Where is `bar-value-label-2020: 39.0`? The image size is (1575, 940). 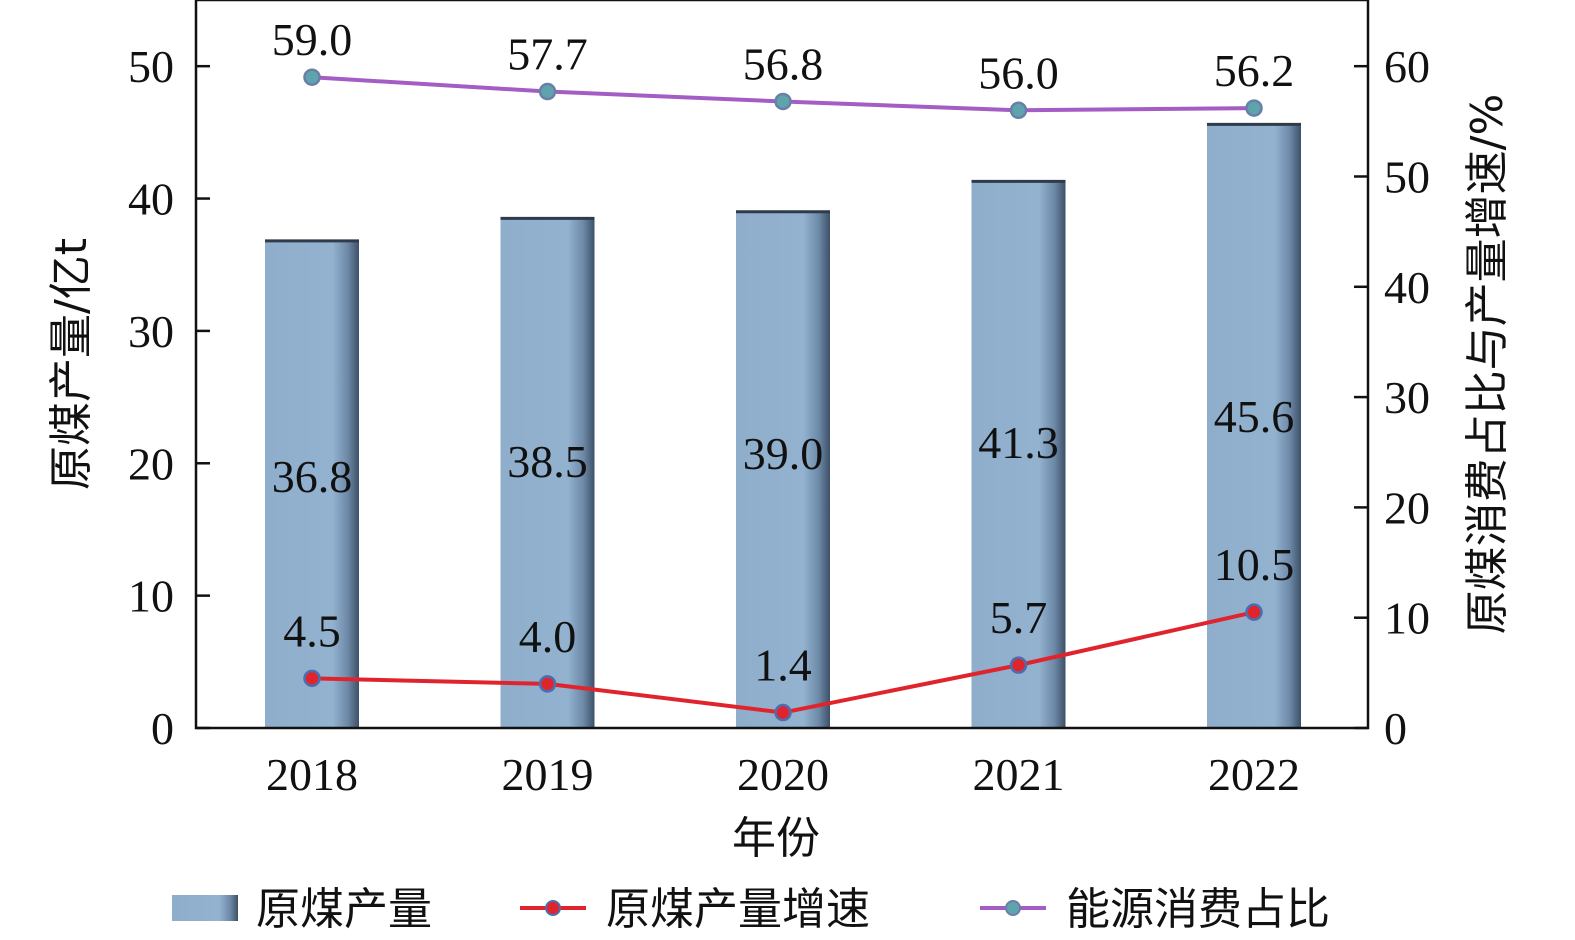
bar-value-label-2020: 39.0 is located at coordinates (783, 453).